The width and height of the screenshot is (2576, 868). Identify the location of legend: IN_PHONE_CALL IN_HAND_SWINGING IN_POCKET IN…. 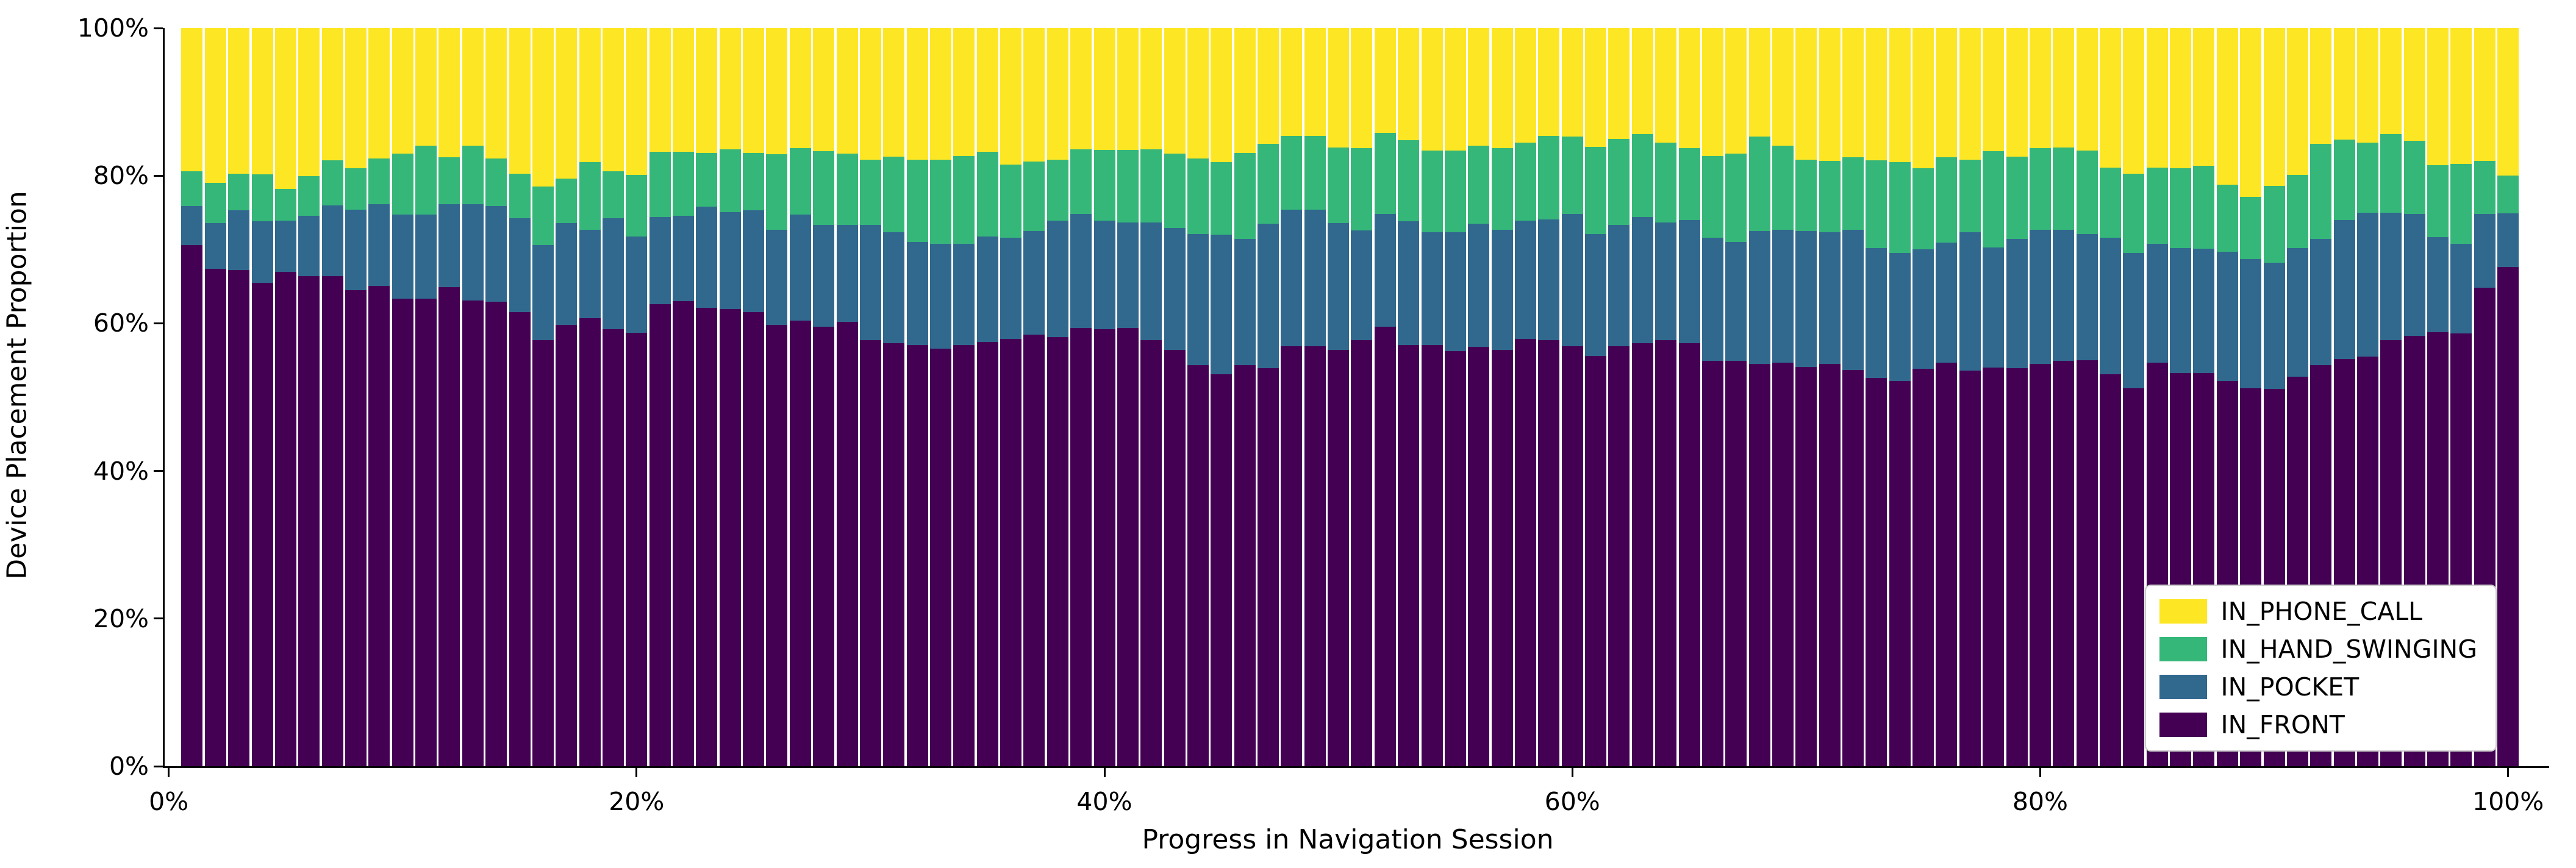
(2321, 668).